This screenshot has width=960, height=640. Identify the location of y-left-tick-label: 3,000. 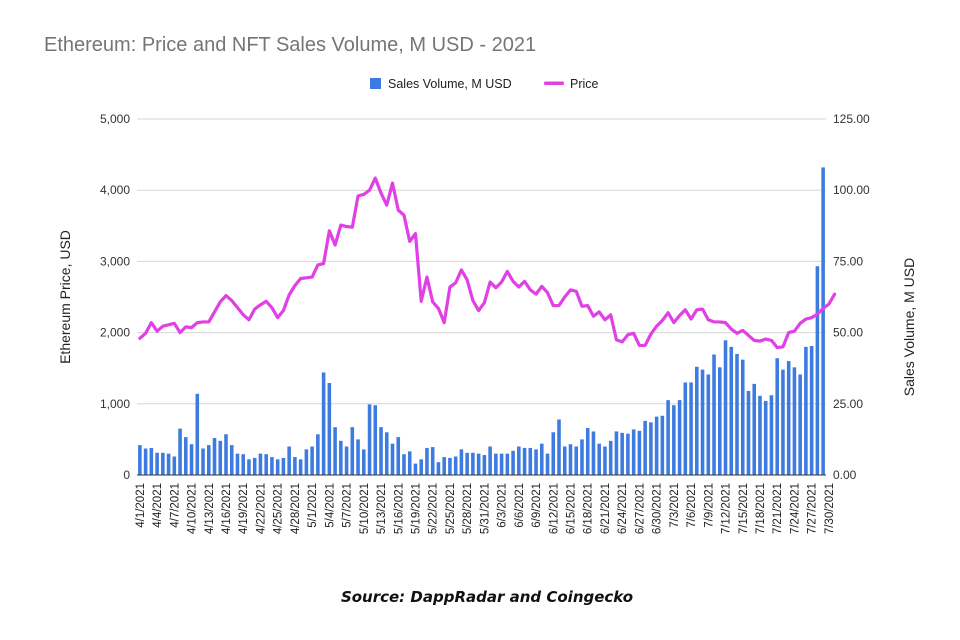
(115, 261).